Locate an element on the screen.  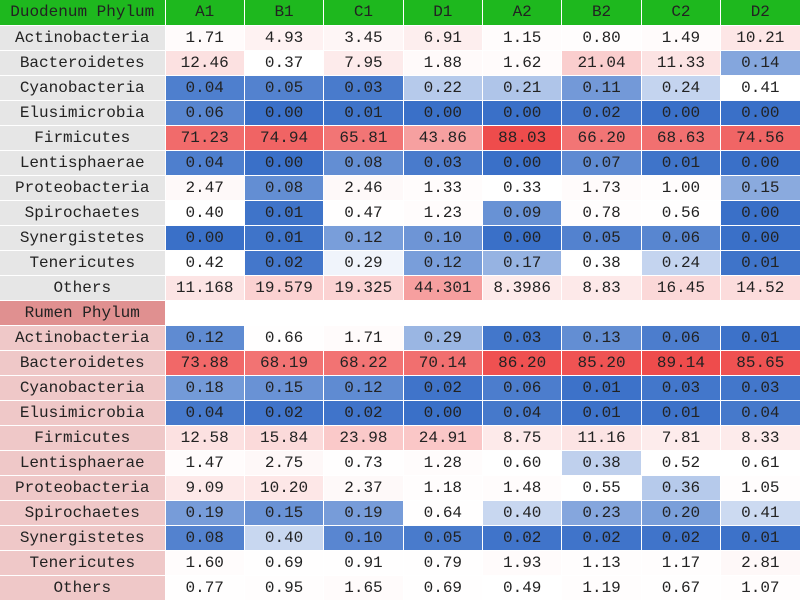
heatmap-cell: 1.71 is located at coordinates (205, 38).